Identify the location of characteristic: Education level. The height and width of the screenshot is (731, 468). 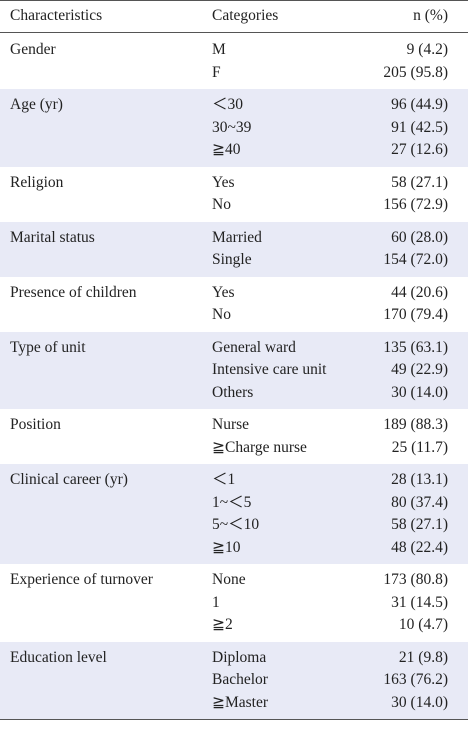
(58, 657).